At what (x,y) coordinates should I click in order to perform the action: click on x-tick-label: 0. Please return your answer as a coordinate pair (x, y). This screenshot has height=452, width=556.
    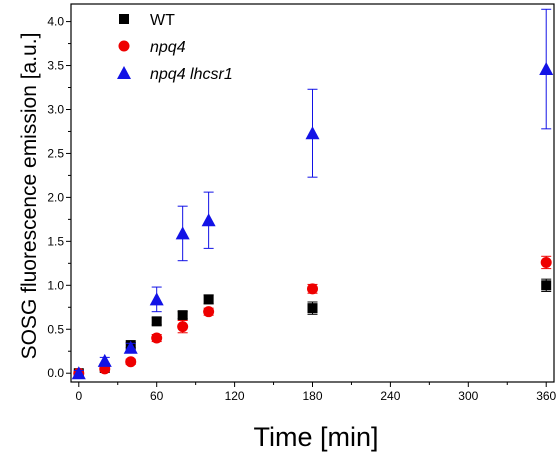
    Looking at the image, I should click on (78, 396).